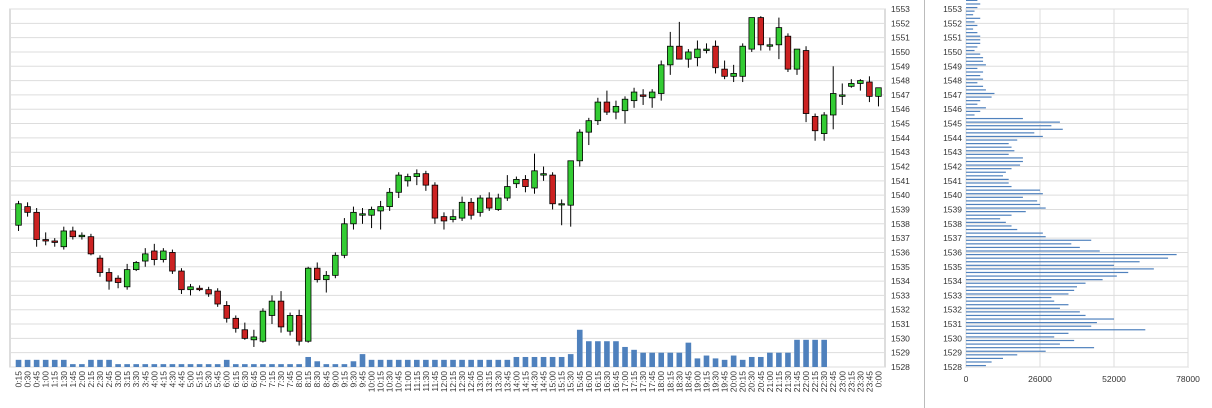  I want to click on y-tick-label: 1544, so click(900, 138).